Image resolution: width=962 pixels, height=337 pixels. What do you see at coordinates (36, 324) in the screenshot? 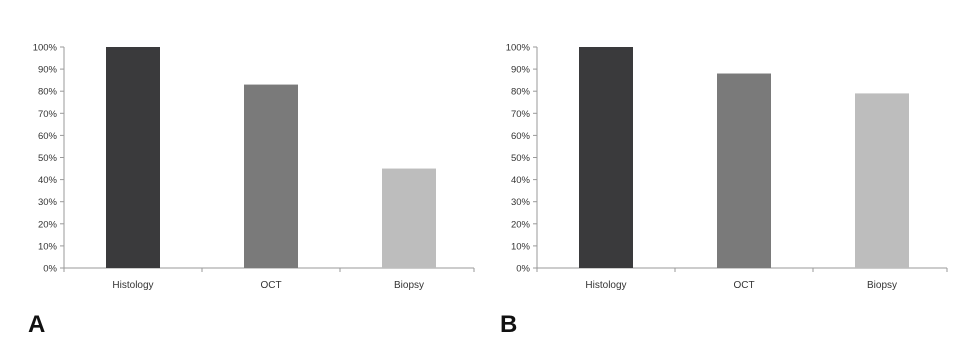
I see `panel-label: A` at bounding box center [36, 324].